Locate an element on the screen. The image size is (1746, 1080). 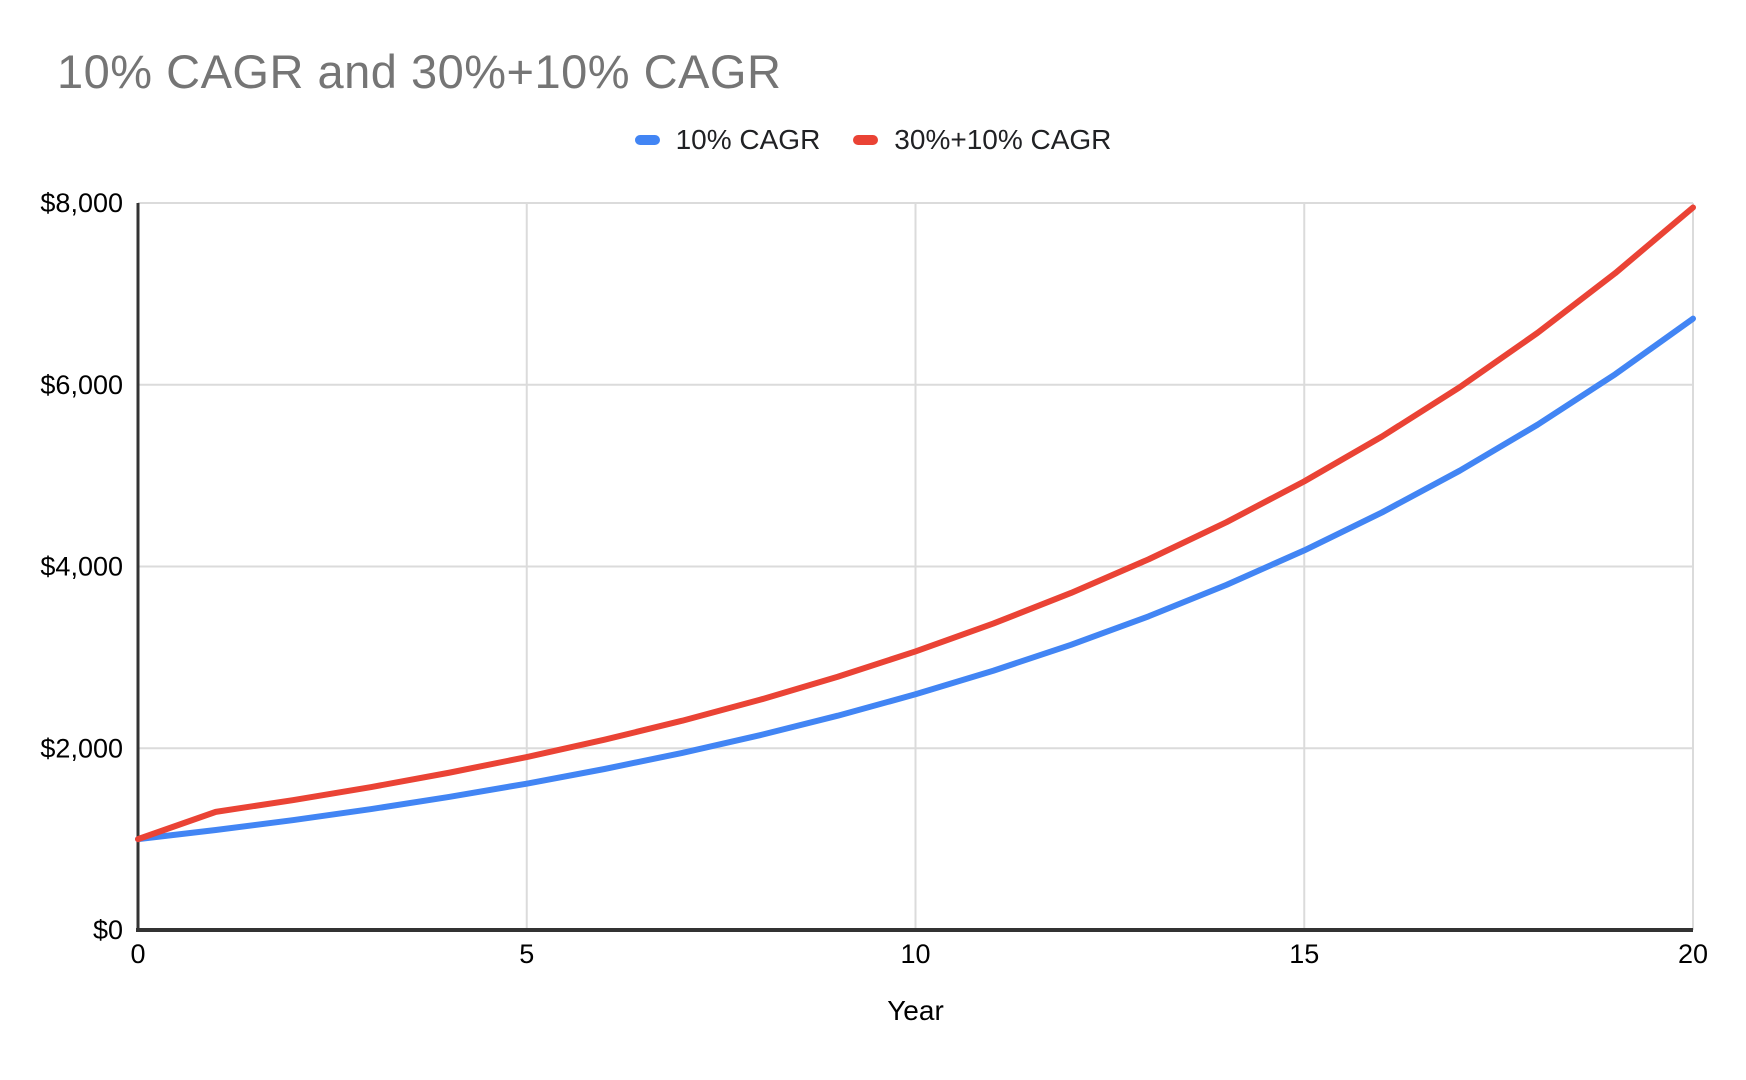
legend-swatch-blue is located at coordinates (647, 140).